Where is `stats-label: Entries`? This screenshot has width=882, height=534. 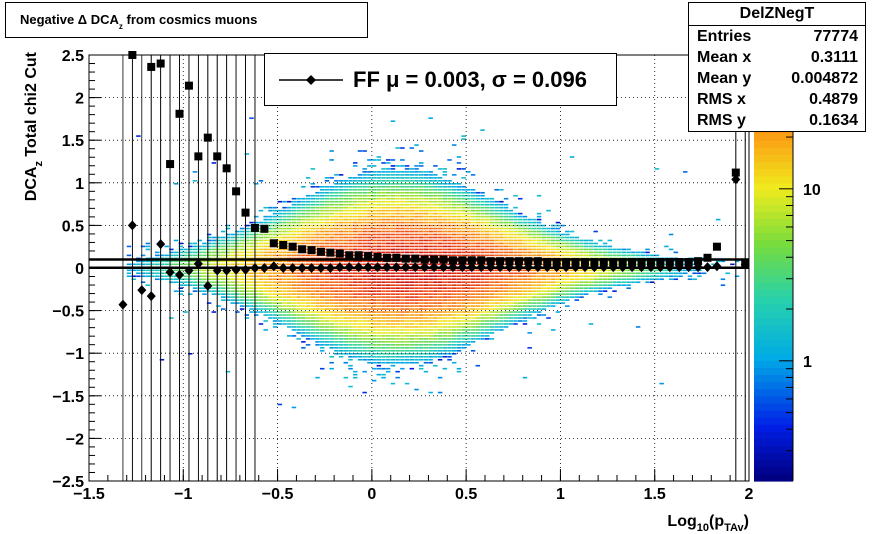
stats-label: Entries is located at coordinates (724, 36).